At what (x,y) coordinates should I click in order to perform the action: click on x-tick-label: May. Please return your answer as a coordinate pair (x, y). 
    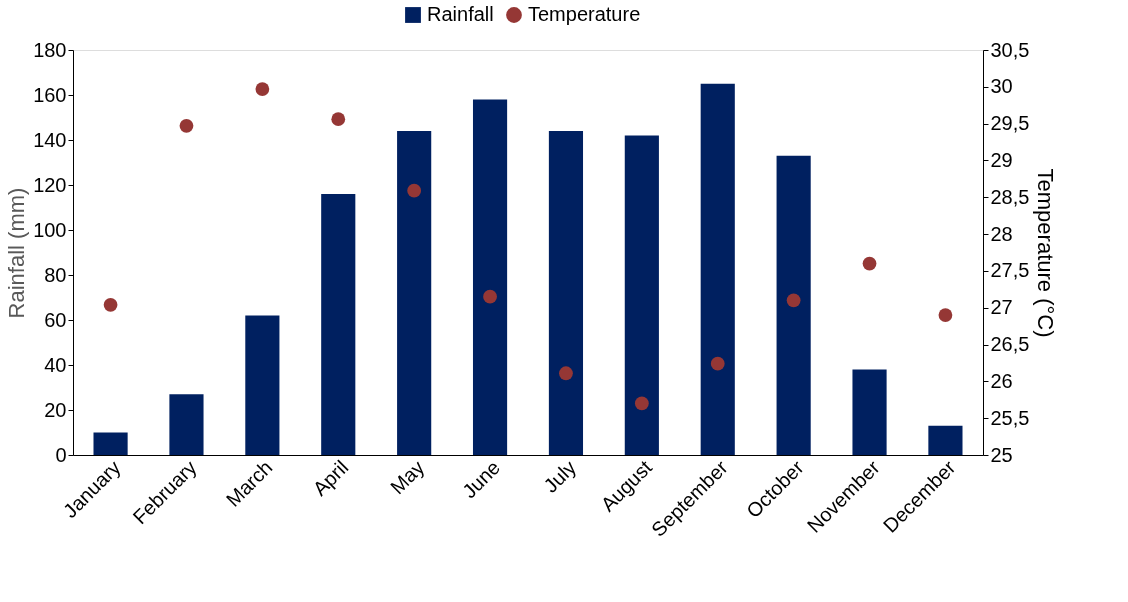
    Looking at the image, I should click on (407, 477).